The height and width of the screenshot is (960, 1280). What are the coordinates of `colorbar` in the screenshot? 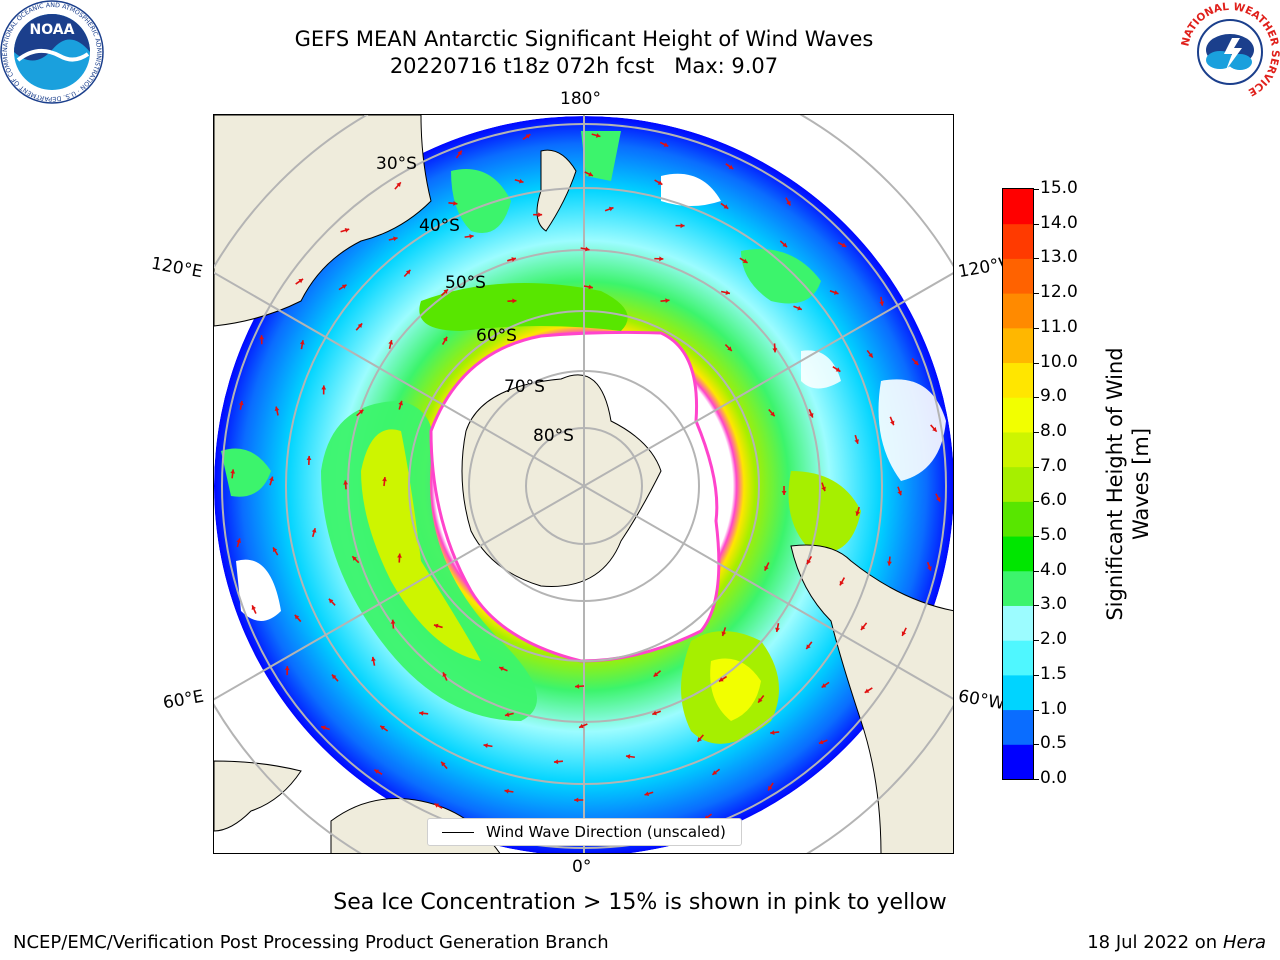 It's located at (1018, 484).